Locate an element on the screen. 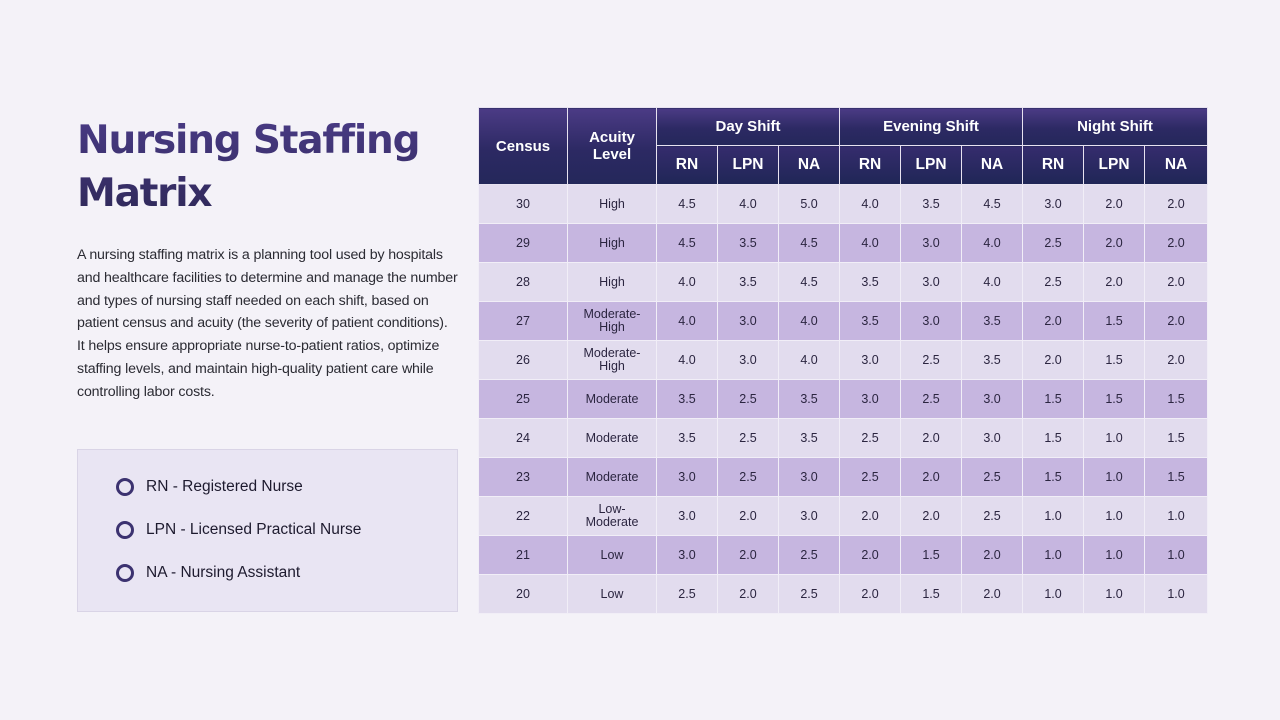 The height and width of the screenshot is (720, 1280). legend-item-na: NA - Nursing Assistant is located at coordinates (208, 573).